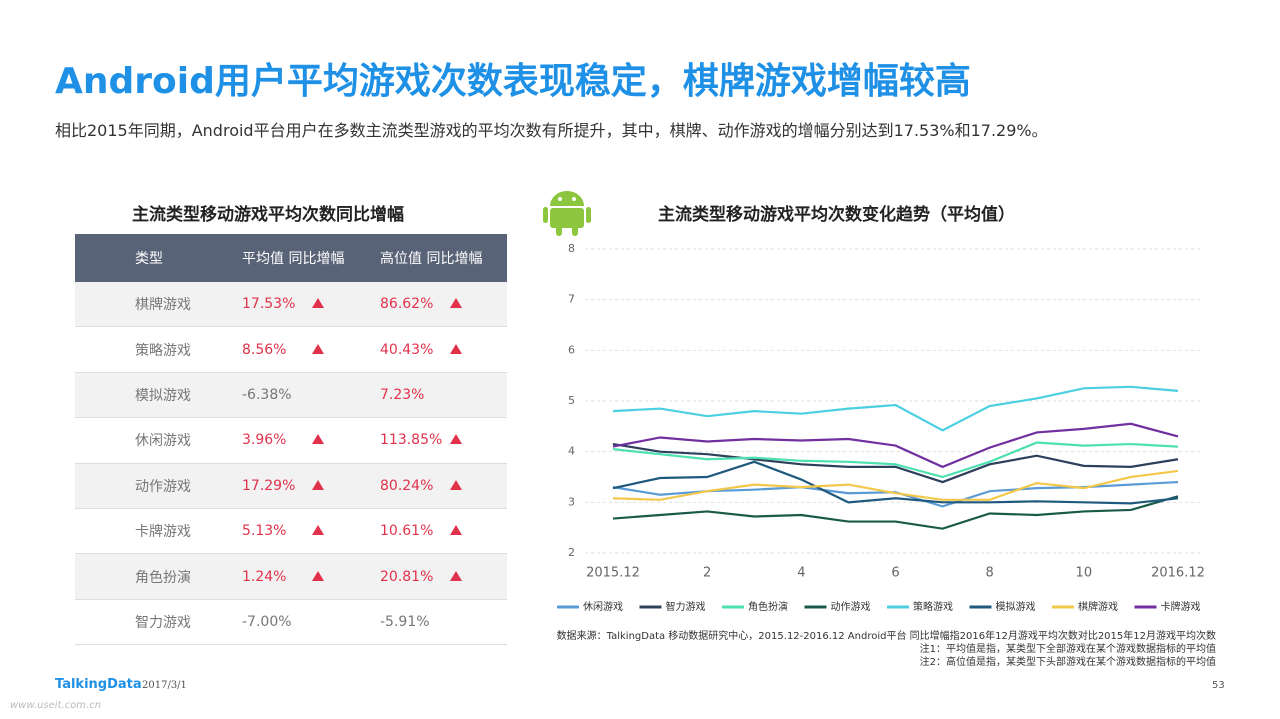 The height and width of the screenshot is (719, 1280). What do you see at coordinates (801, 573) in the screenshot?
I see `x-tick-label: 4` at bounding box center [801, 573].